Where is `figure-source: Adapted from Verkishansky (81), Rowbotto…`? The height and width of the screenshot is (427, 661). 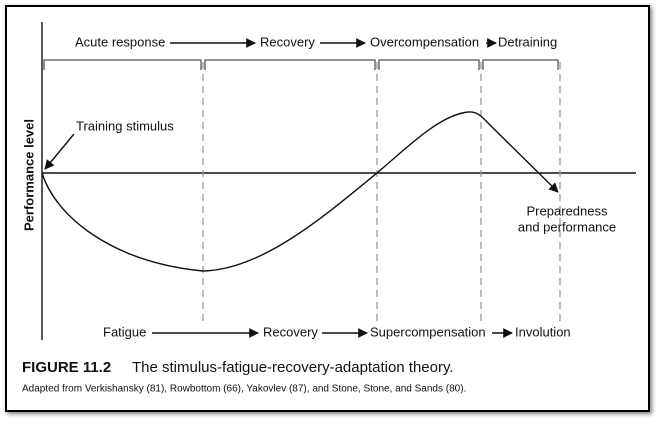
figure-source: Adapted from Verkishansky (81), Rowbotto… is located at coordinates (244, 389).